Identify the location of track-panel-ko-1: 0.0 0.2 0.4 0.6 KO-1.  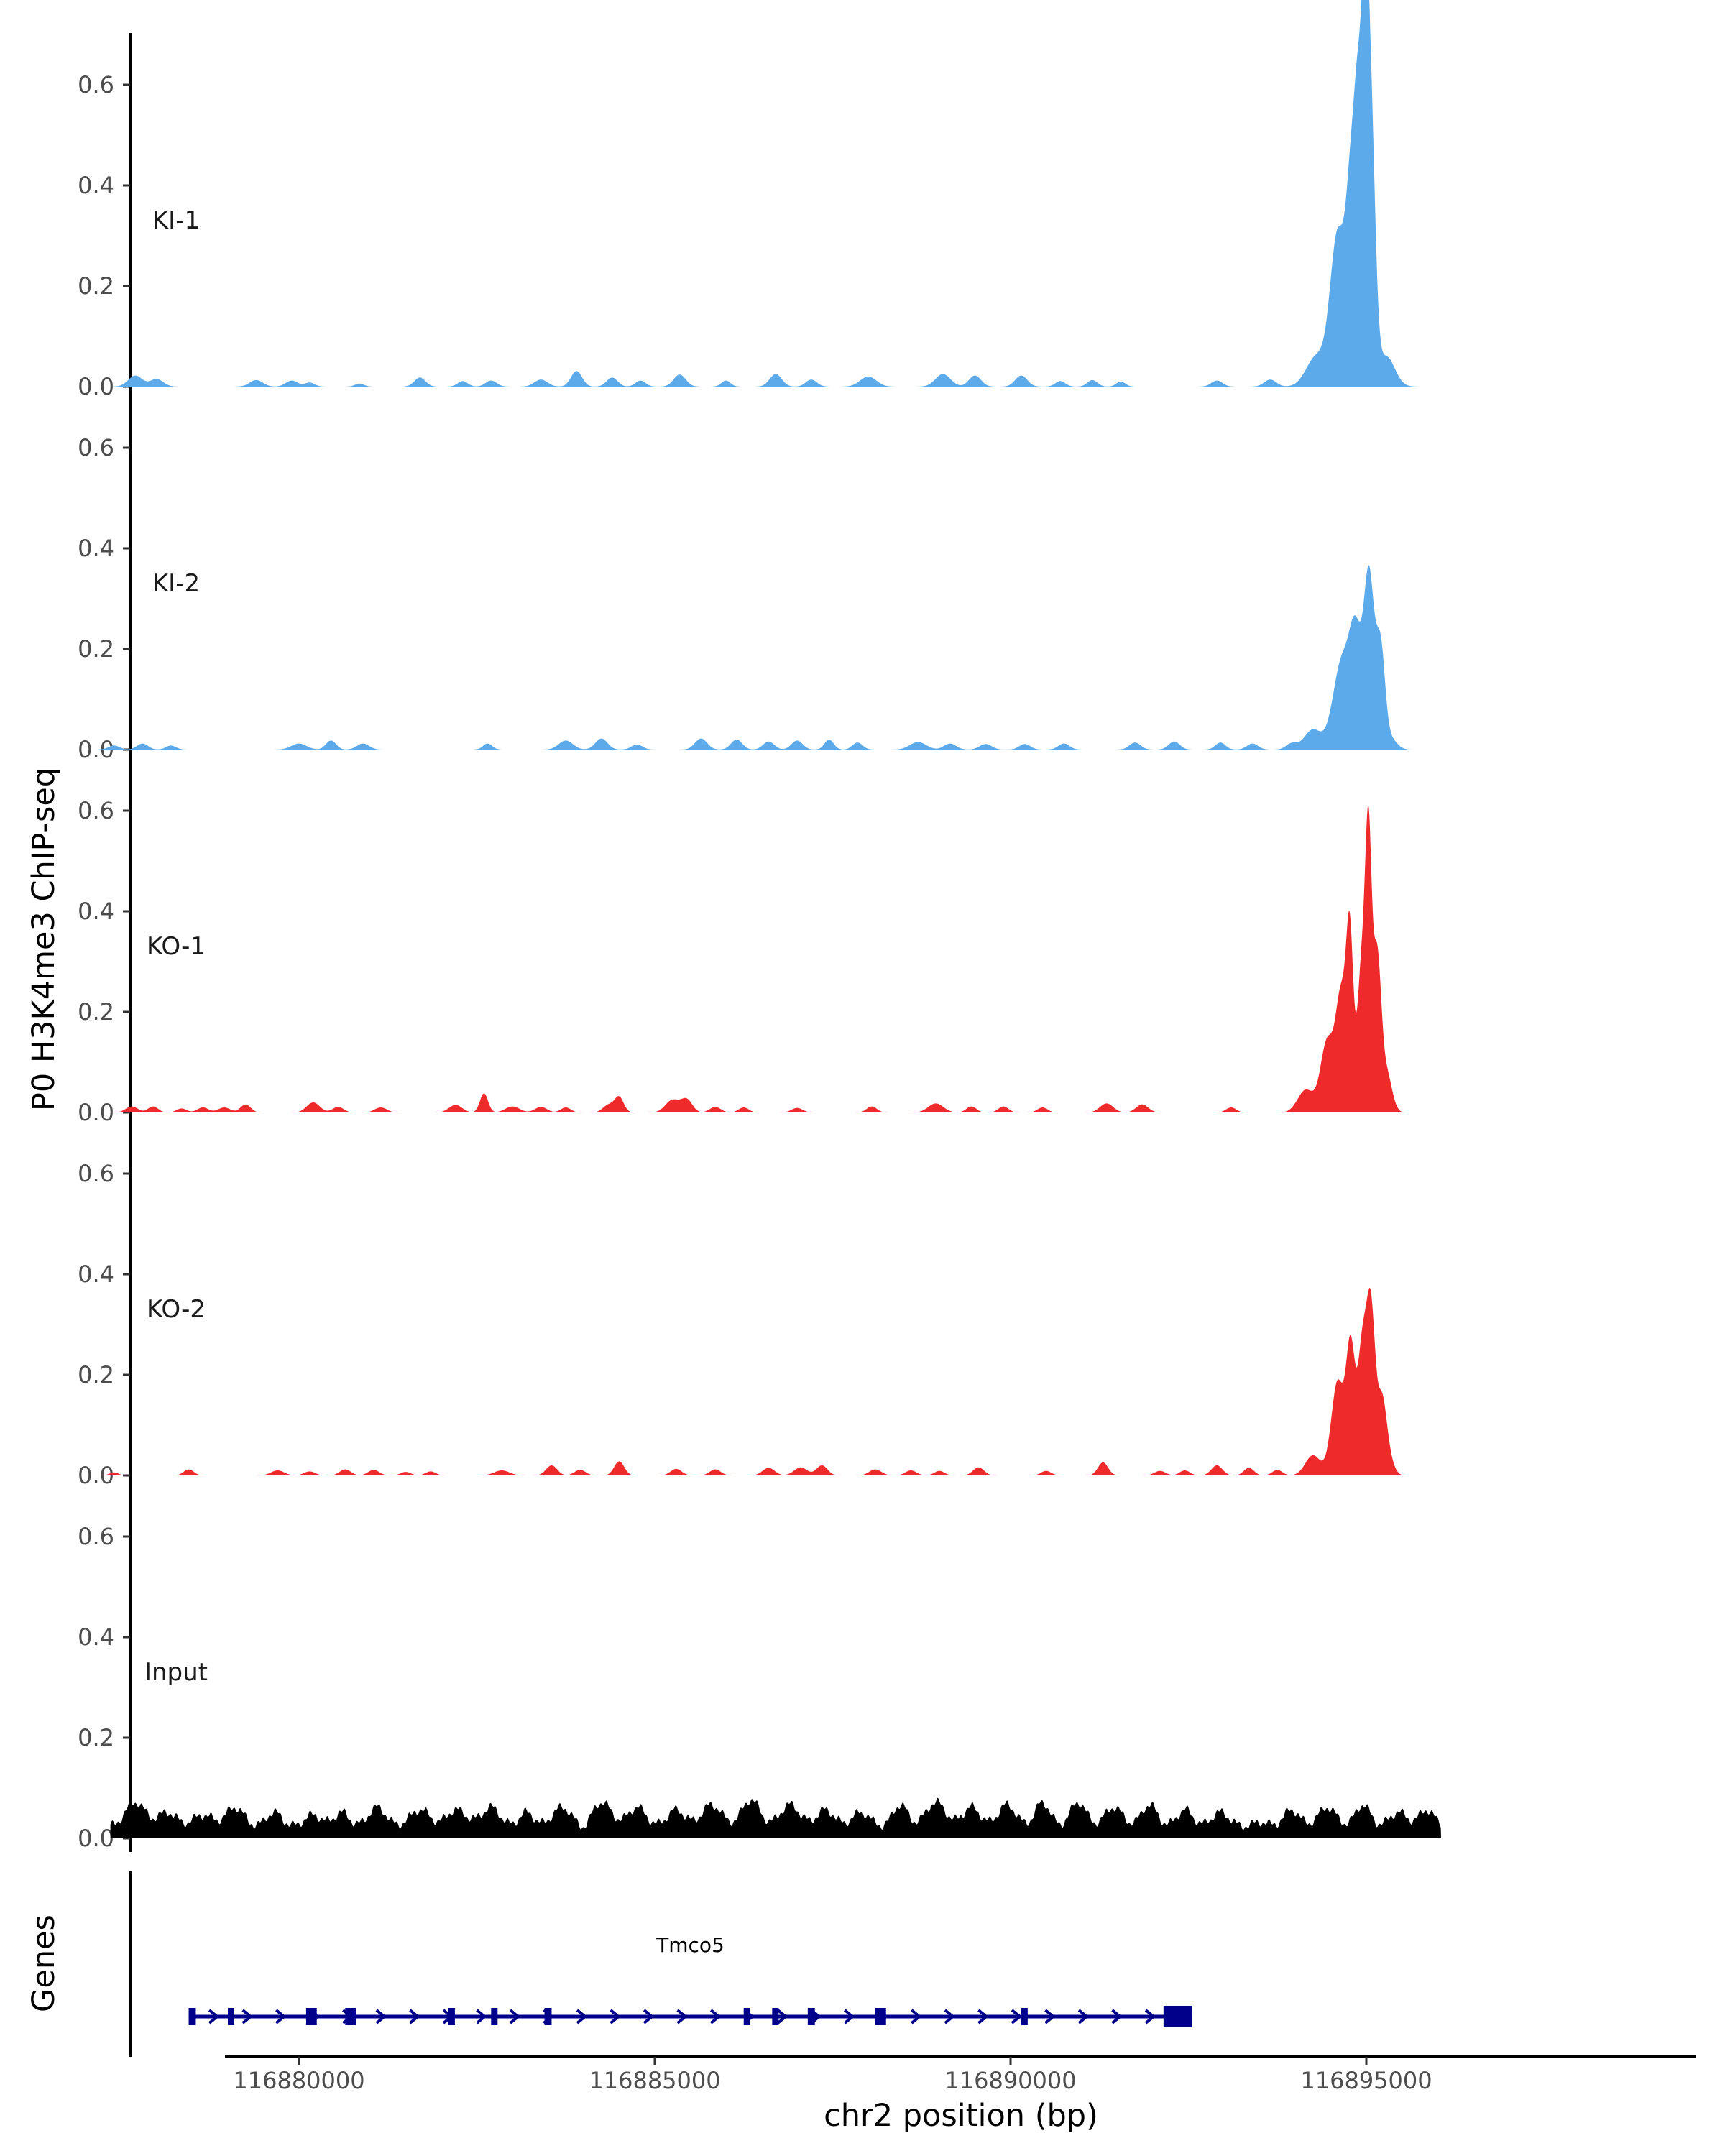
(744, 942).